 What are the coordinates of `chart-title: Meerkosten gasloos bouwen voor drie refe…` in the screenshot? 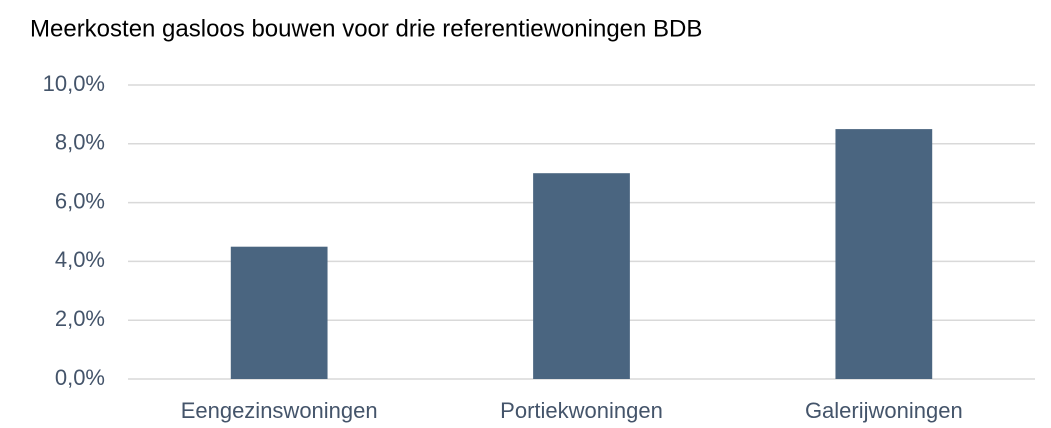 It's located at (366, 28).